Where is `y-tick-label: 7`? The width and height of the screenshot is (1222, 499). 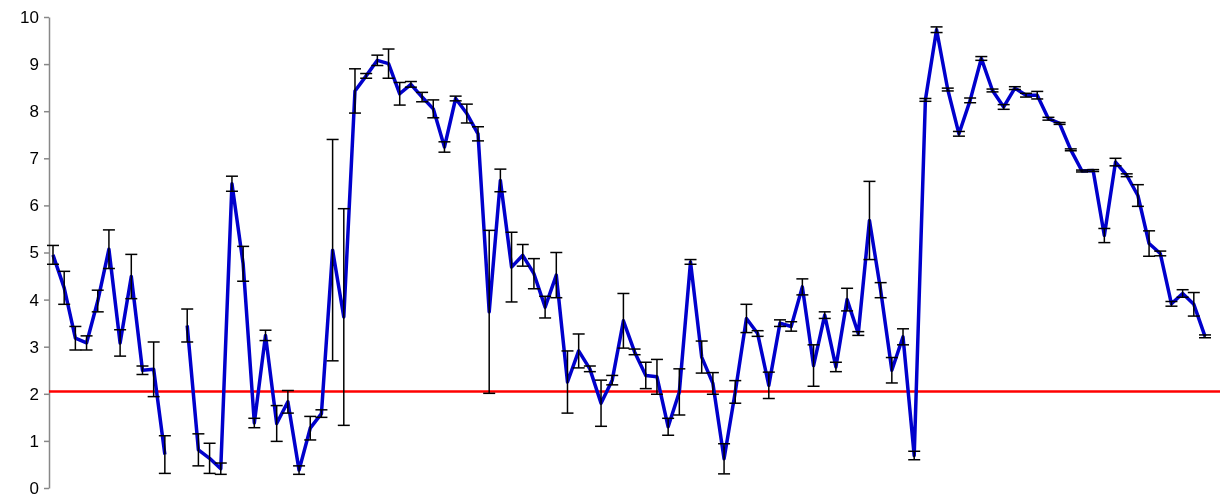
y-tick-label: 7 is located at coordinates (34, 159).